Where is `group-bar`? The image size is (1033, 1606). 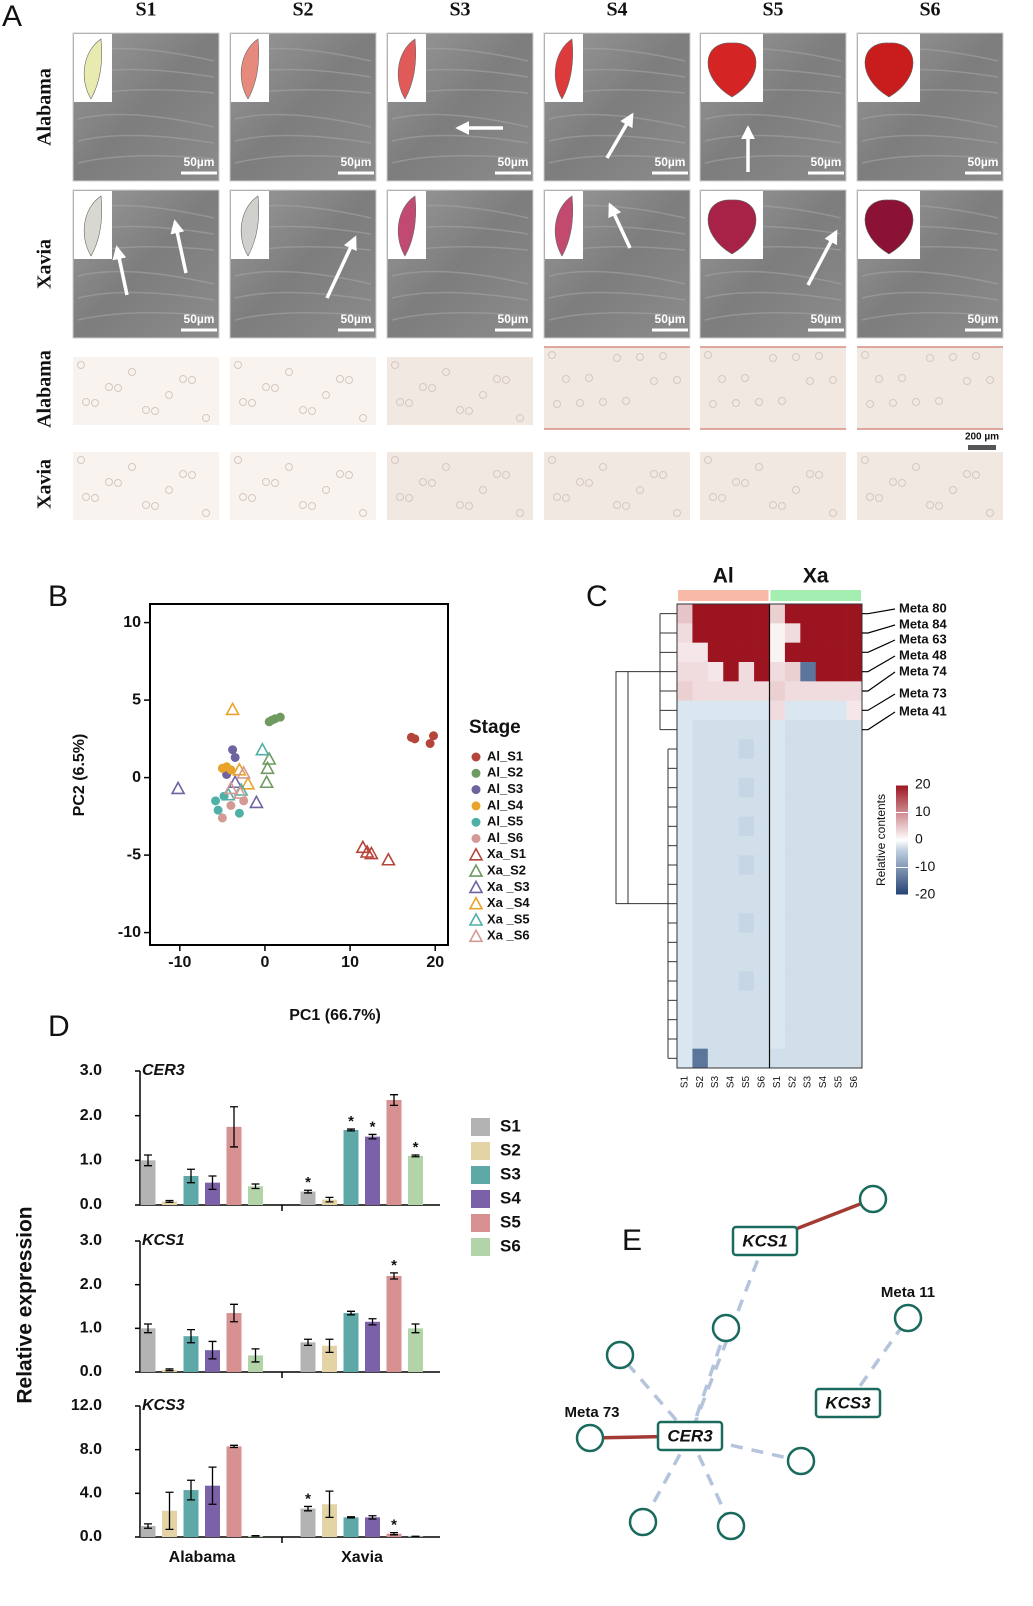
group-bar is located at coordinates (723, 595).